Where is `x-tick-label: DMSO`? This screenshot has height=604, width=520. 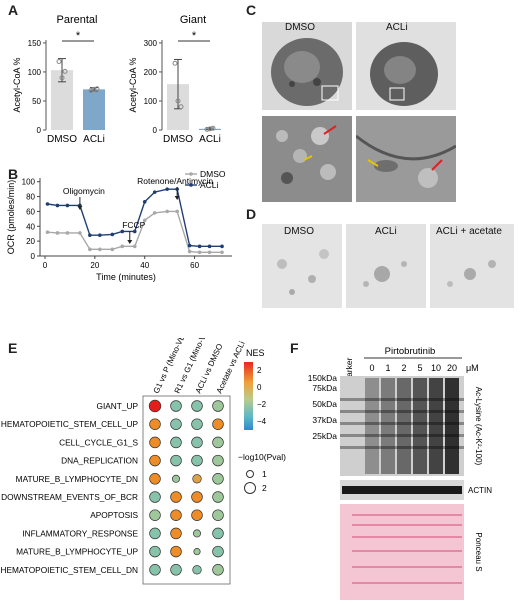
x-tick-label: DMSO is located at coordinates (62, 139).